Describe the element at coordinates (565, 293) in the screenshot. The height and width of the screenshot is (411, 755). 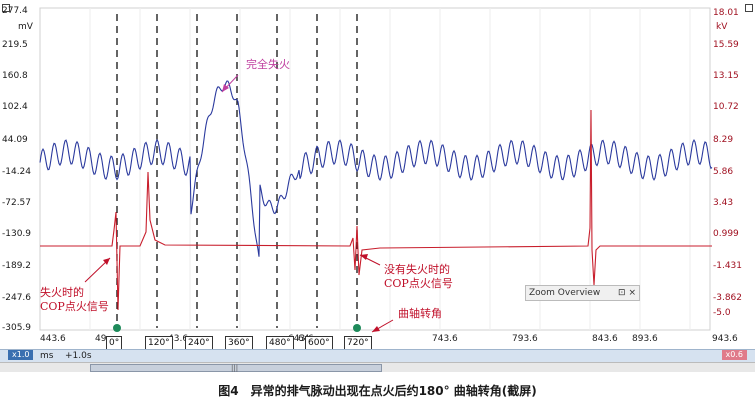
I see `zoom-overview-label: Zoom Overview` at that location.